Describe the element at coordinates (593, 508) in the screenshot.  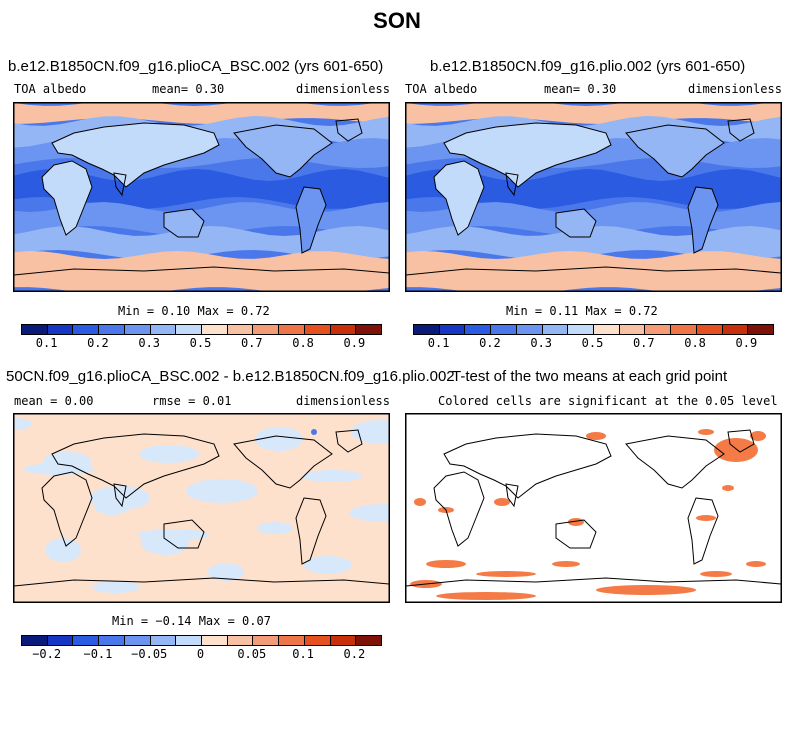
I see `panel4-map` at that location.